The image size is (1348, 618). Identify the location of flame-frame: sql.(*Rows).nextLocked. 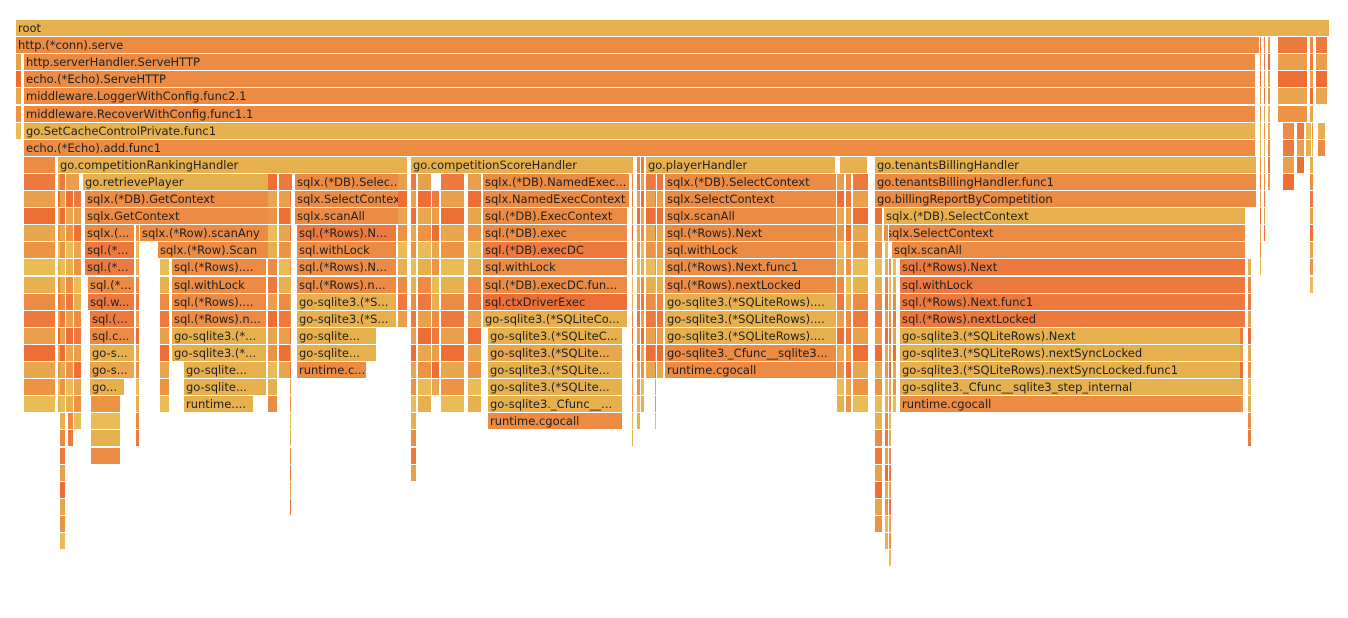
(1073, 318).